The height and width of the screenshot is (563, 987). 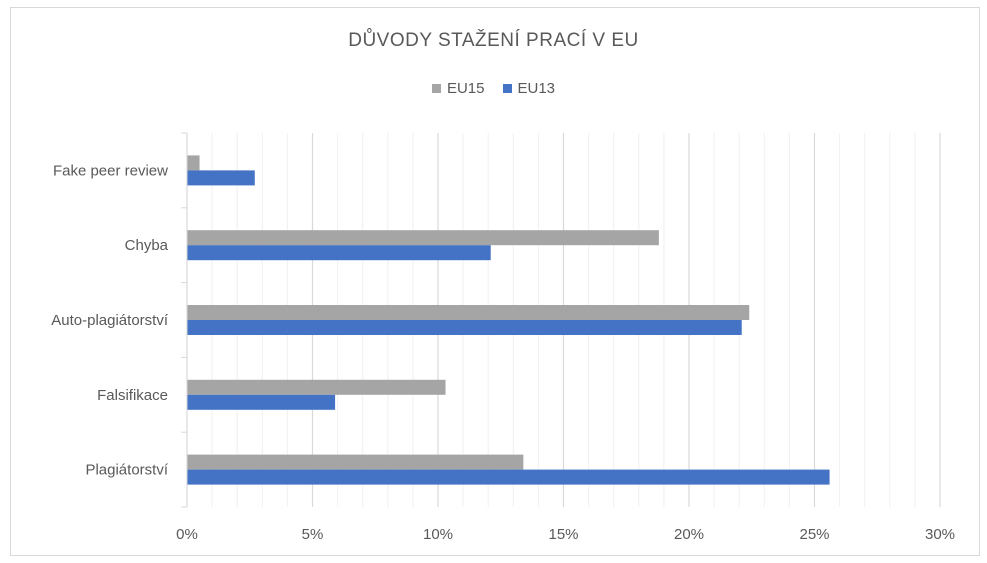 What do you see at coordinates (536, 88) in the screenshot?
I see `legend-label-eu13: EU13` at bounding box center [536, 88].